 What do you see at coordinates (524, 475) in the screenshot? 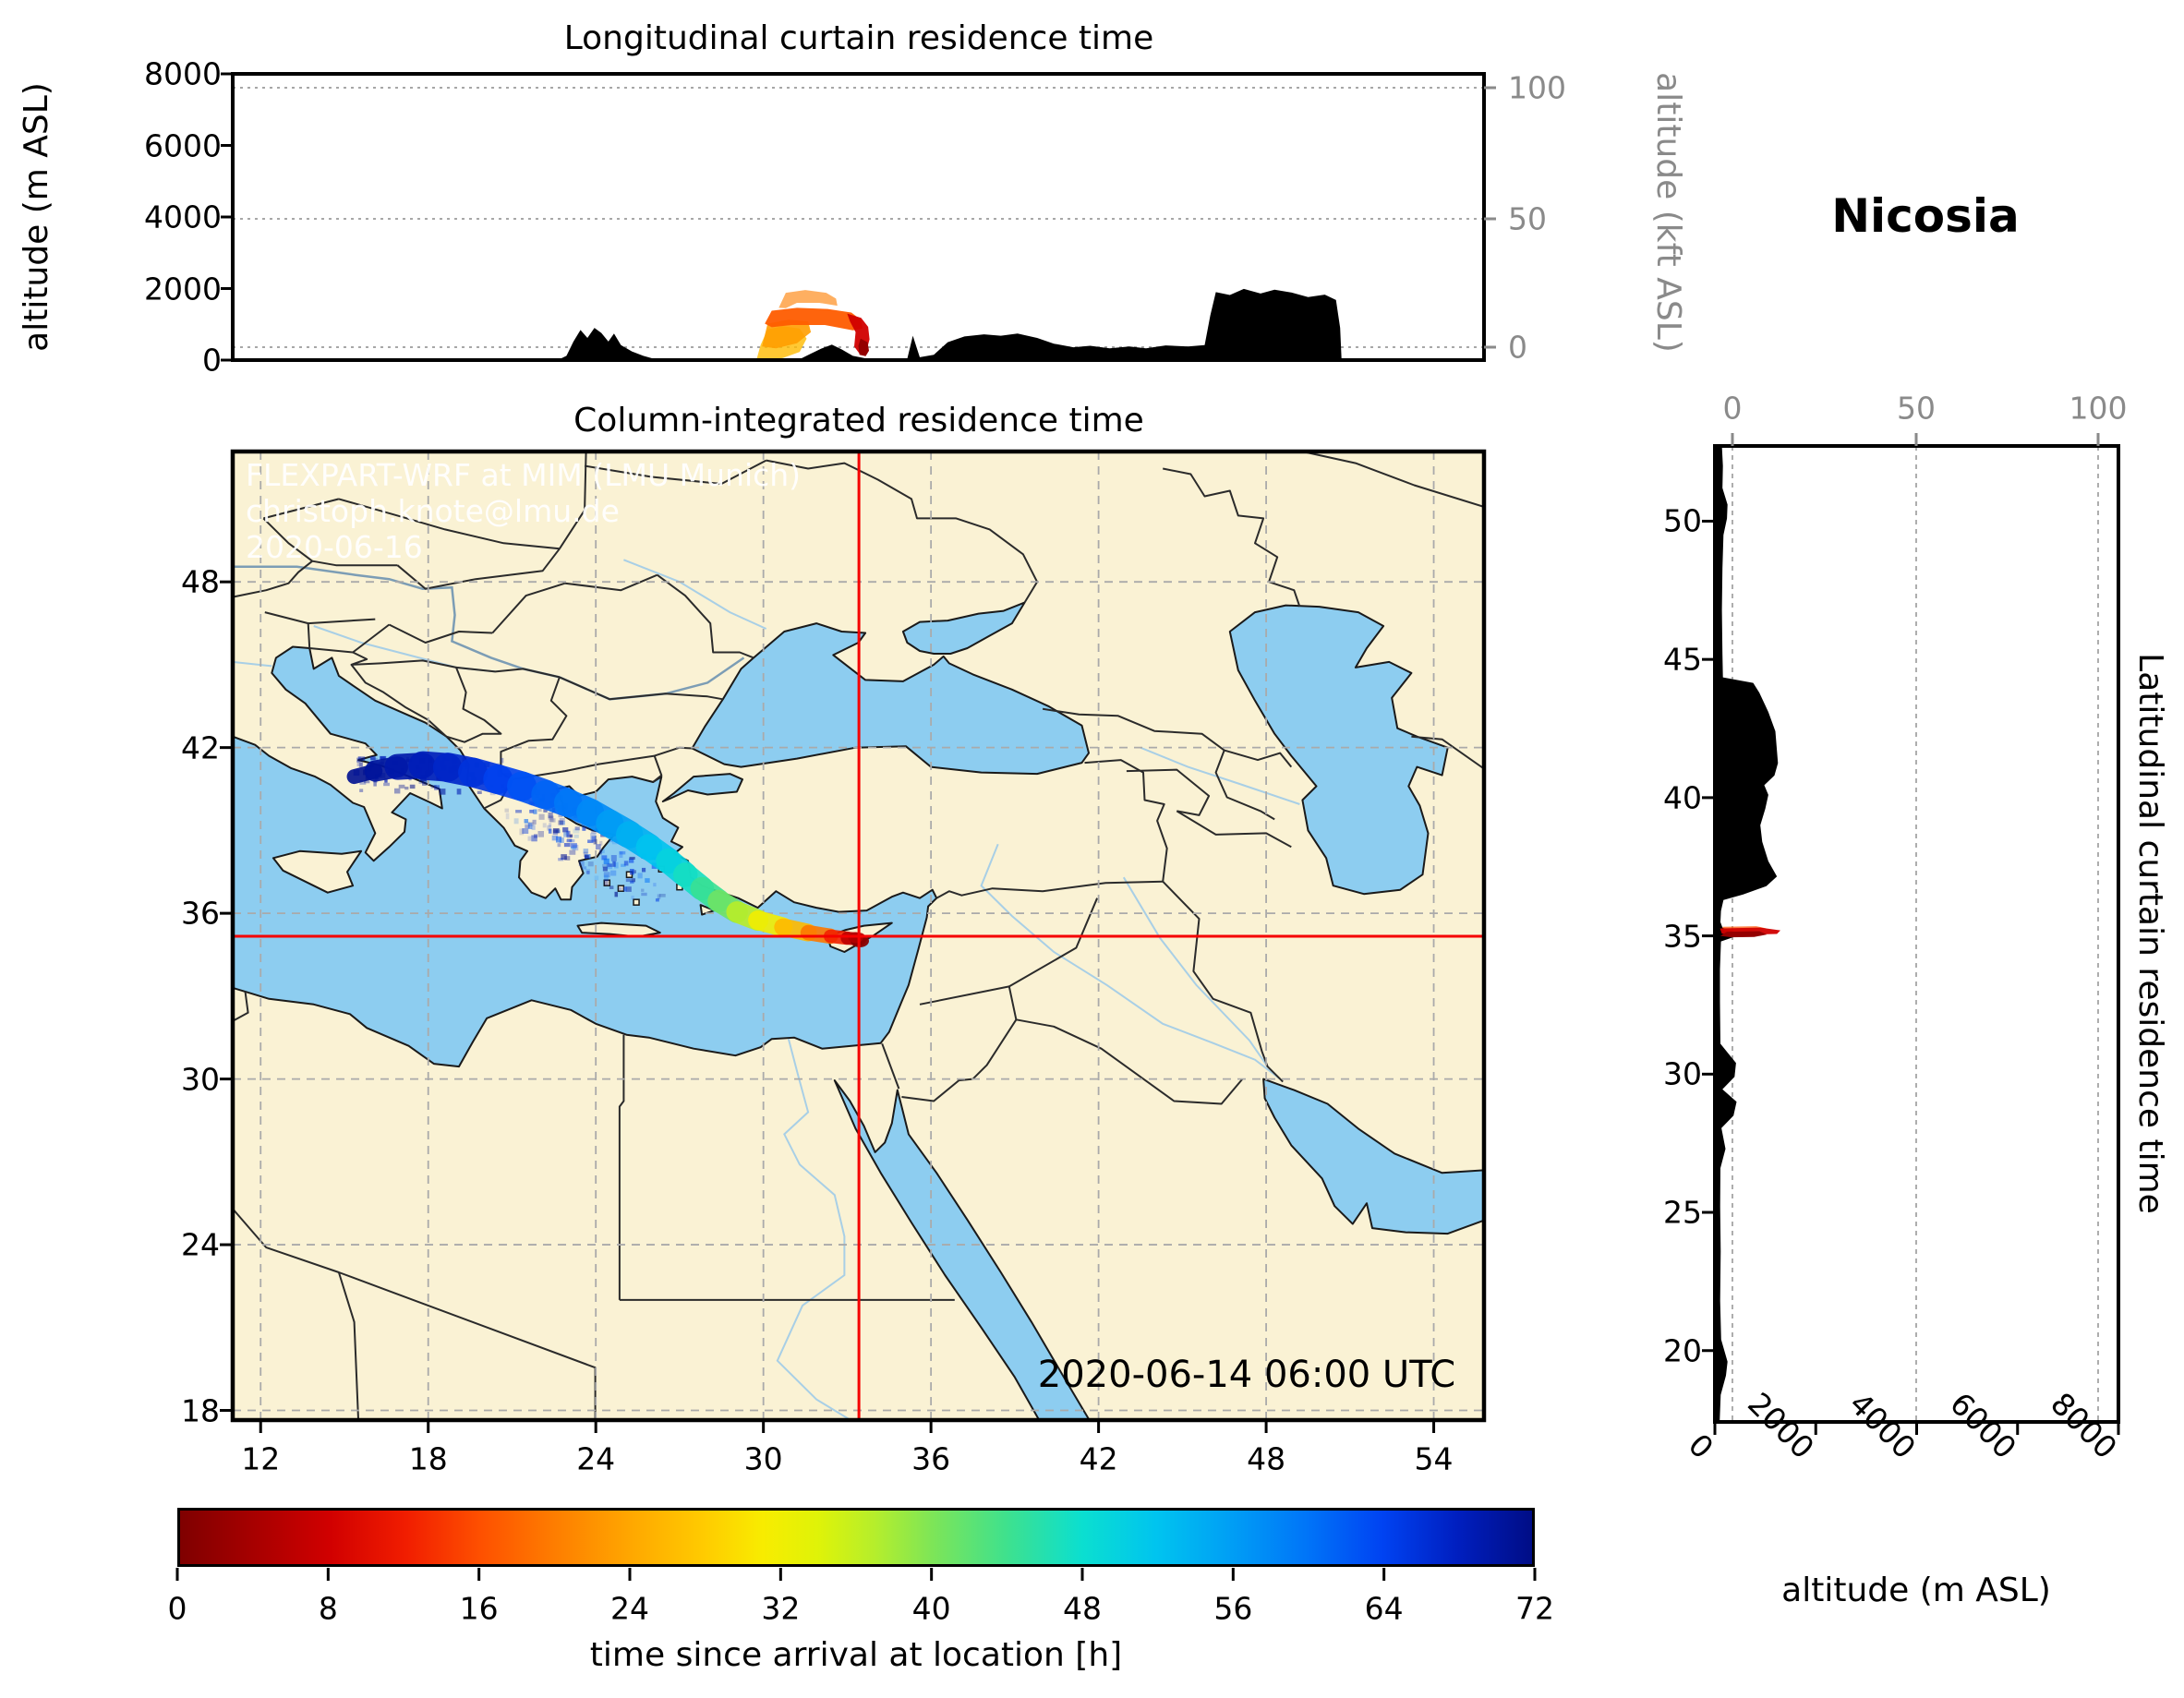
I see `watermark-line-1: FLEXPART-WRF at MIM (LMU Munich)` at bounding box center [524, 475].